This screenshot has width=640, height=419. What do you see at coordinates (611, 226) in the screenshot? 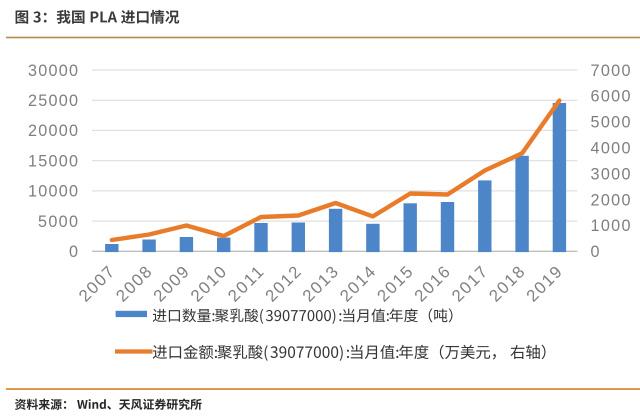
I see `svg-text: 1000` at bounding box center [611, 226].